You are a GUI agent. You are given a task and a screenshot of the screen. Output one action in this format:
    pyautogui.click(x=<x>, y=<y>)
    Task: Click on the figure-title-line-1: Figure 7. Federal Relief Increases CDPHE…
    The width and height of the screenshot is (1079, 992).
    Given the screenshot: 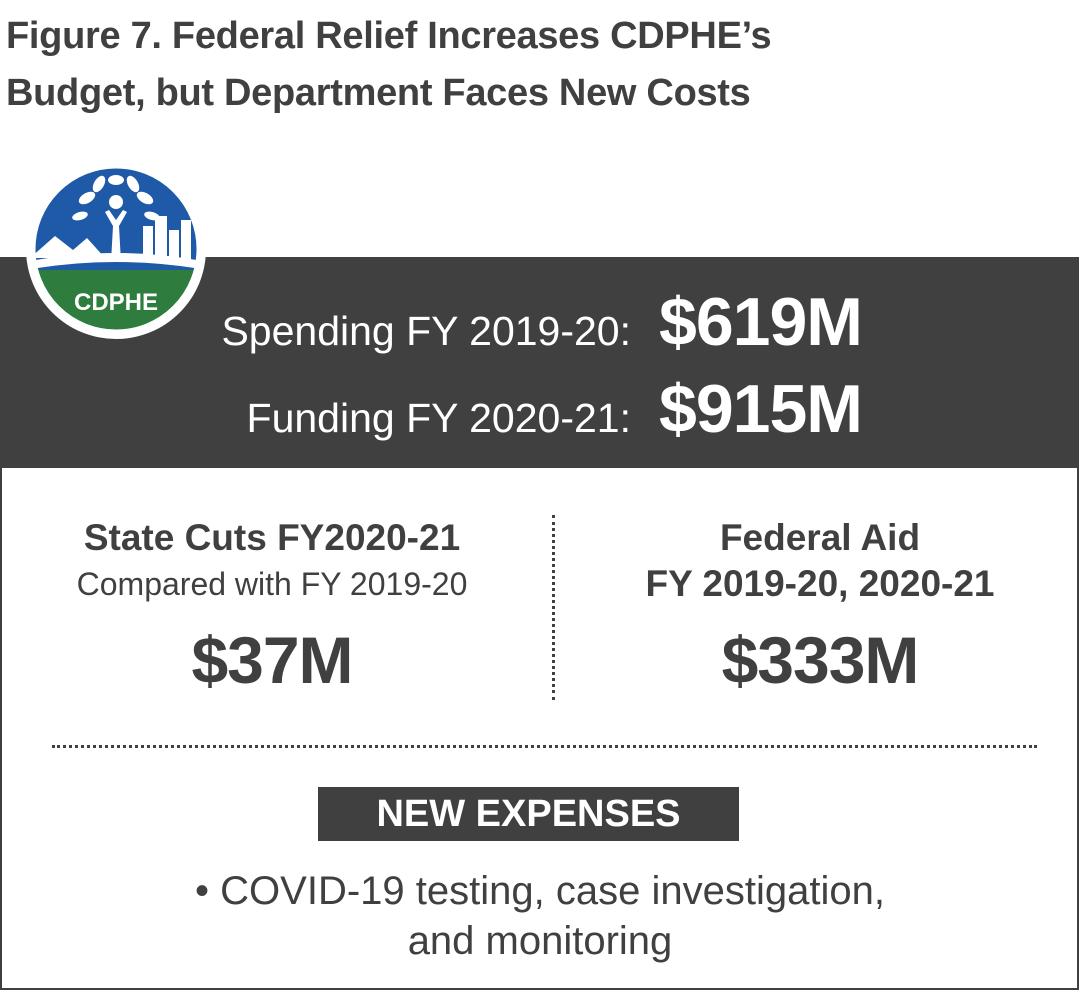 What is the action you would take?
    pyautogui.click(x=389, y=36)
    